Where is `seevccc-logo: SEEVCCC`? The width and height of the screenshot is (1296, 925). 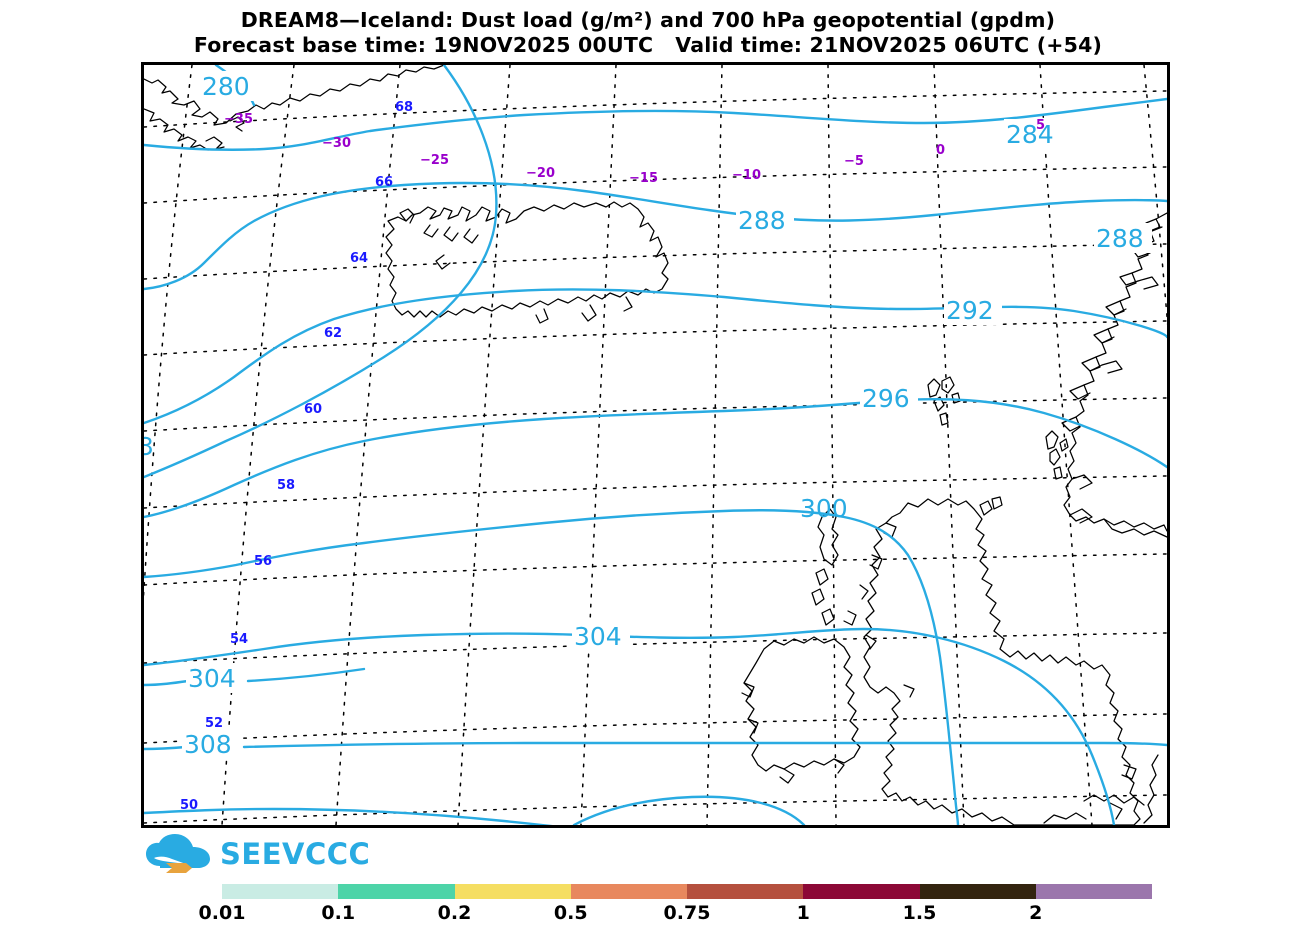 seevccc-logo: SEEVCCC is located at coordinates (258, 854).